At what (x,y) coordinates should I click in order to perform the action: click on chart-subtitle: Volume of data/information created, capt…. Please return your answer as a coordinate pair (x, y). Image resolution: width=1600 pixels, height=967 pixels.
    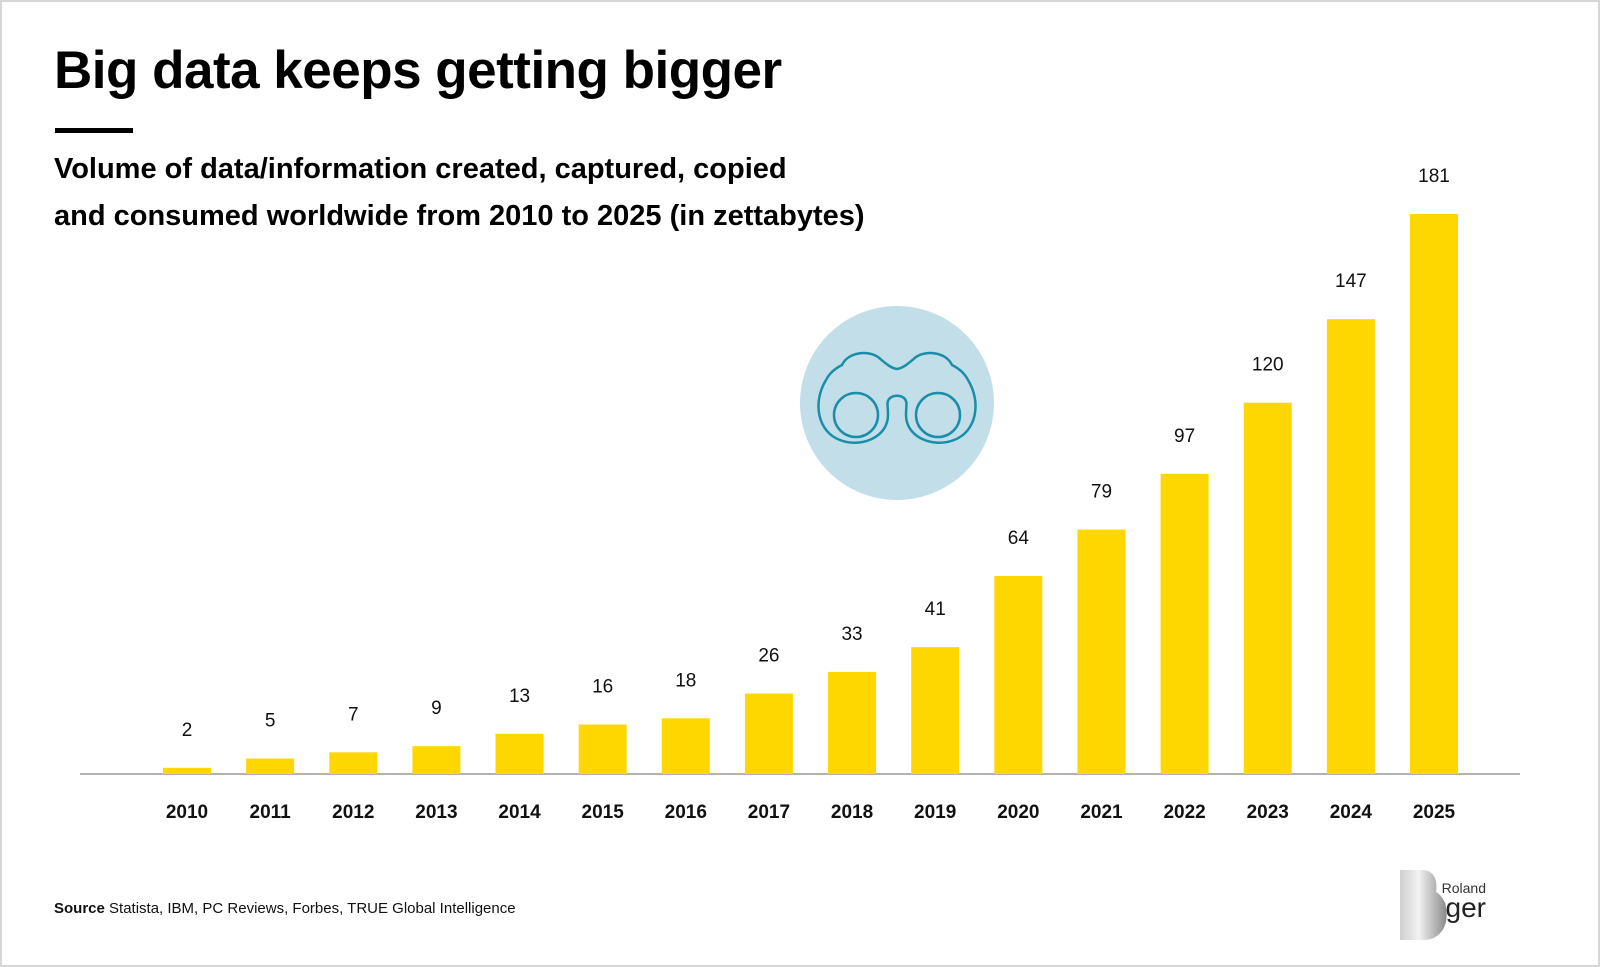
    Looking at the image, I should click on (459, 193).